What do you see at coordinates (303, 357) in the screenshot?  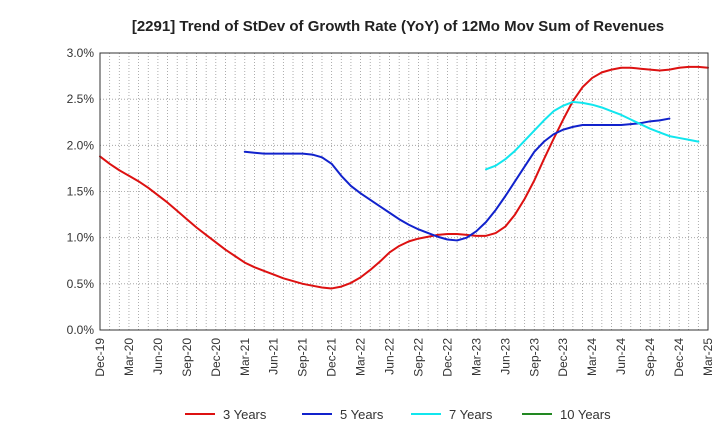 I see `x-tick-label: Sep-21` at bounding box center [303, 357].